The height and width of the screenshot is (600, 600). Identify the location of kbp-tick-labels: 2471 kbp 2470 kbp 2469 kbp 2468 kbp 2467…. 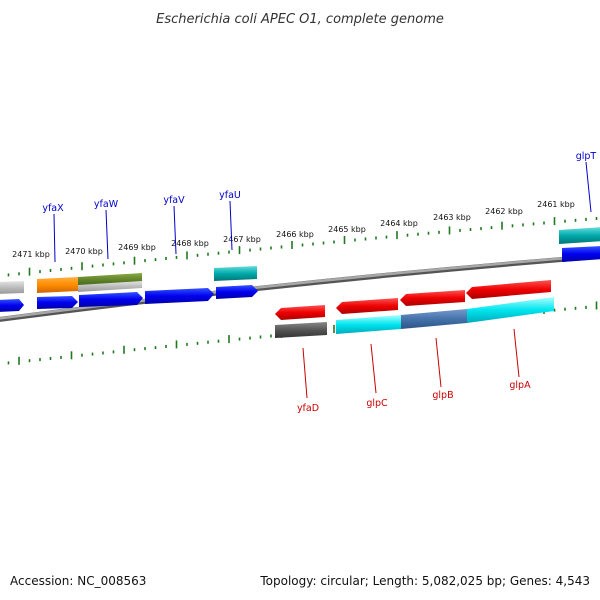
(293, 229).